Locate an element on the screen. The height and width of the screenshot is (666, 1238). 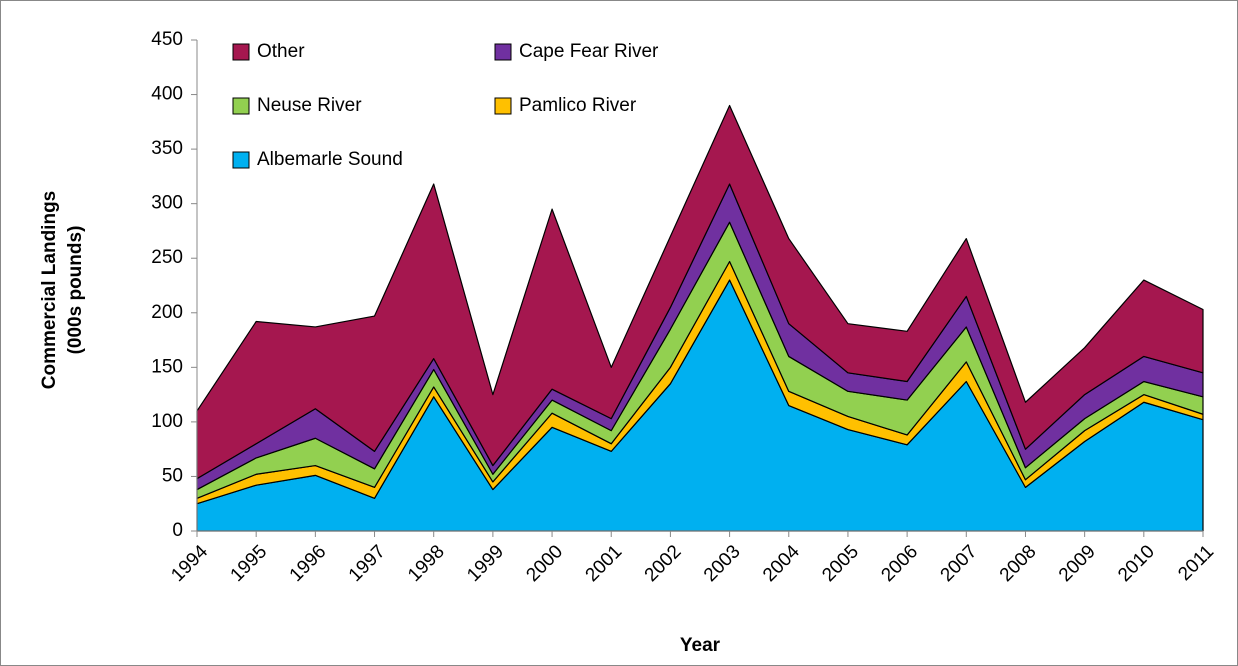
y-tick-label: 350 is located at coordinates (167, 148).